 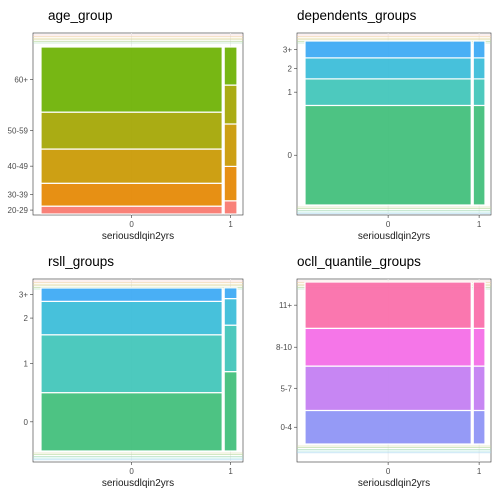 What do you see at coordinates (18, 210) in the screenshot?
I see `y-tick-label: 20-29` at bounding box center [18, 210].